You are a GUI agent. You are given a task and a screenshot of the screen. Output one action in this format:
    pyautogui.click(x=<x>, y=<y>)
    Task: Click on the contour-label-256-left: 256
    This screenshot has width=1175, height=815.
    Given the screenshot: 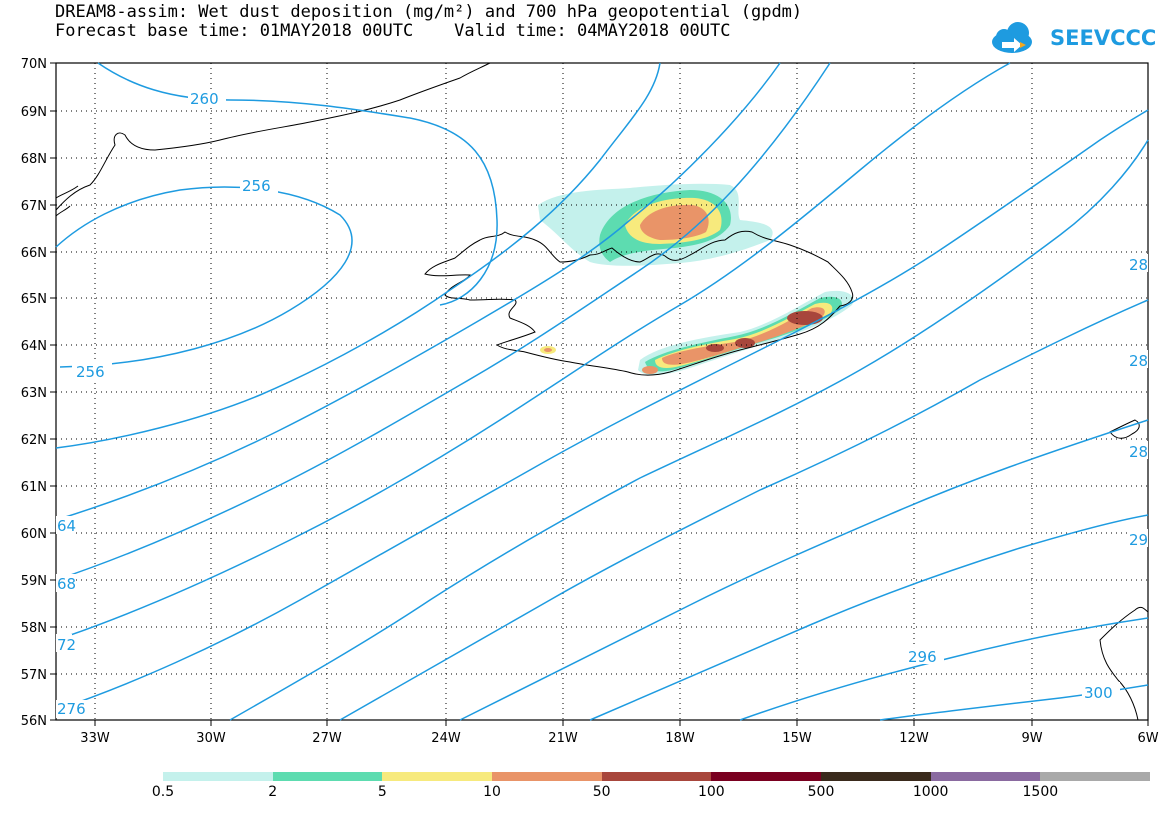 What is the action you would take?
    pyautogui.click(x=90, y=372)
    